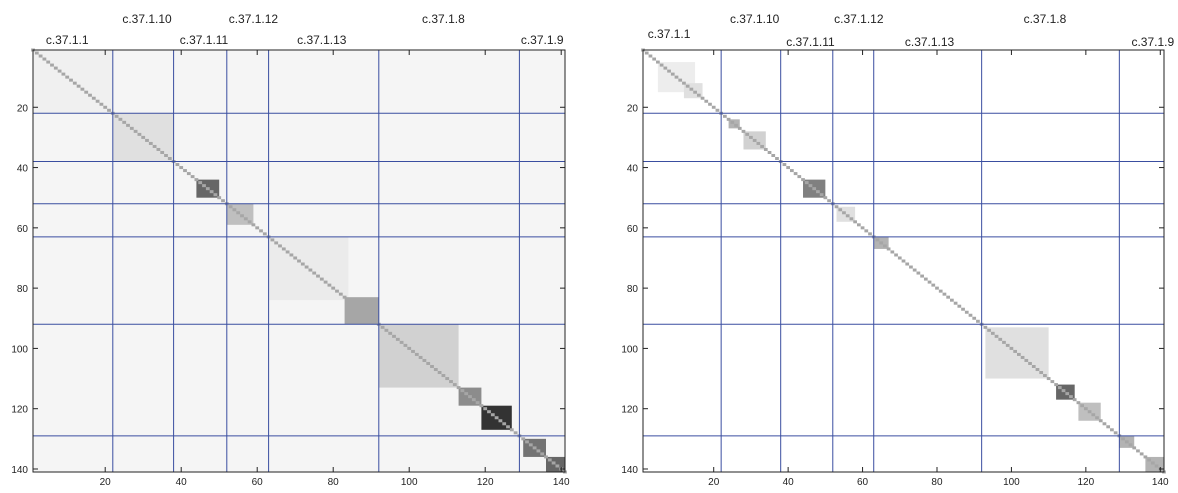 This screenshot has width=1178, height=493. What do you see at coordinates (863, 482) in the screenshot?
I see `x-tick-label: 60` at bounding box center [863, 482].